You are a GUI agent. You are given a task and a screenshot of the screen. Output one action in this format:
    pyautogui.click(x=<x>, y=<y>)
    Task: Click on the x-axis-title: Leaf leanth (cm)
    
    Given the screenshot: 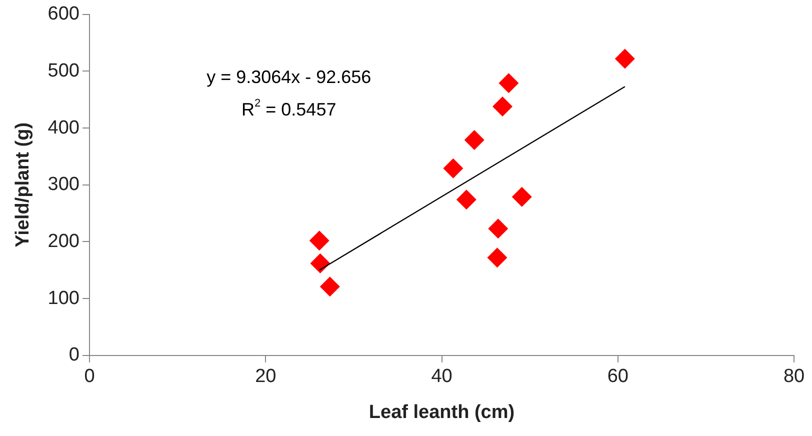 What is the action you would take?
    pyautogui.click(x=441, y=412)
    